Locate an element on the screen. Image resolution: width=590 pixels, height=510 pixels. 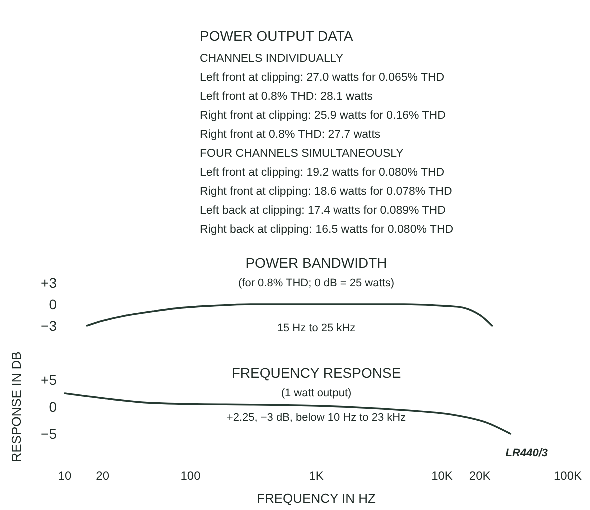
x-tick-label: 10K is located at coordinates (442, 476).